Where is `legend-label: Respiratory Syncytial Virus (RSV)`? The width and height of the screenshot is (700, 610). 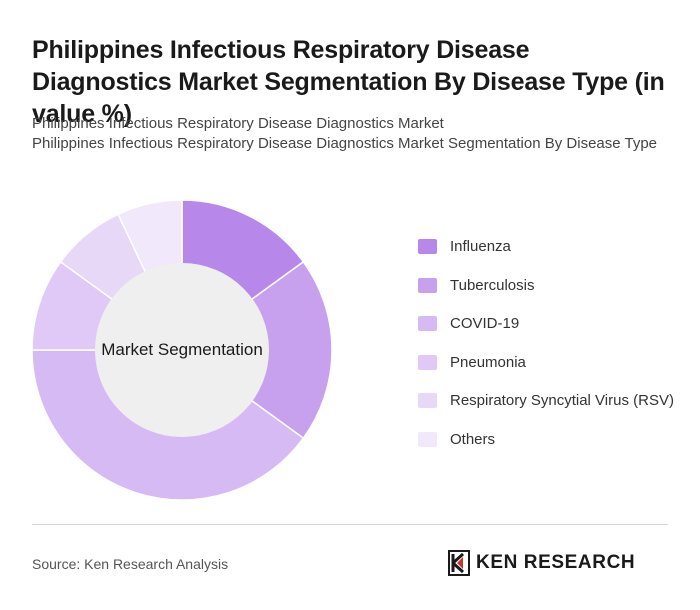
legend-label: Respiratory Syncytial Virus (RSV) is located at coordinates (562, 400).